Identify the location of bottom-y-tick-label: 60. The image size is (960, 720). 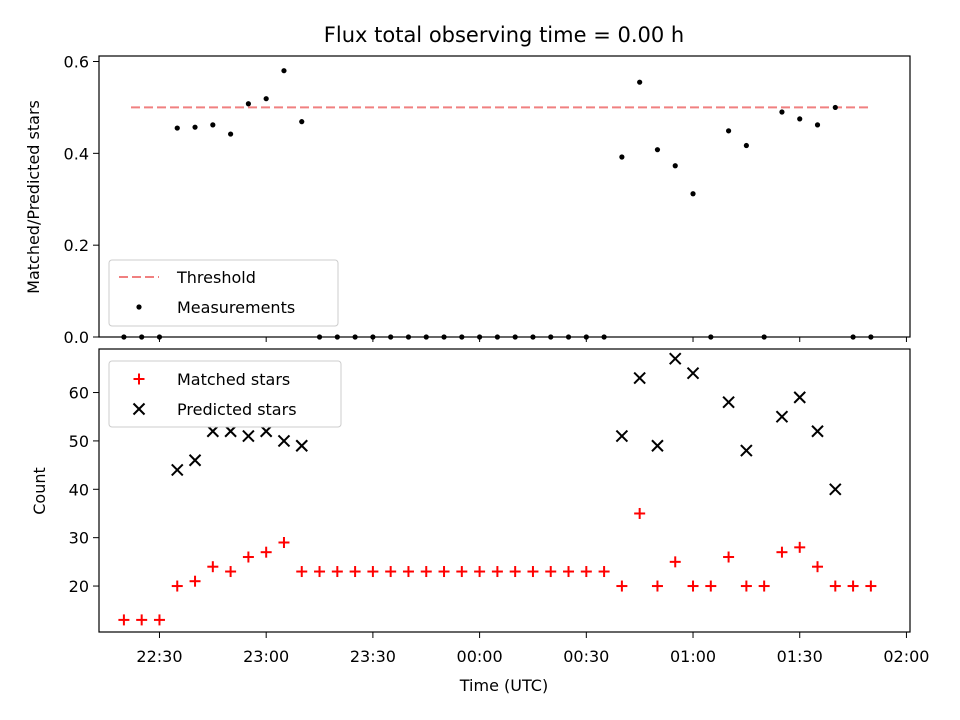
(79, 393).